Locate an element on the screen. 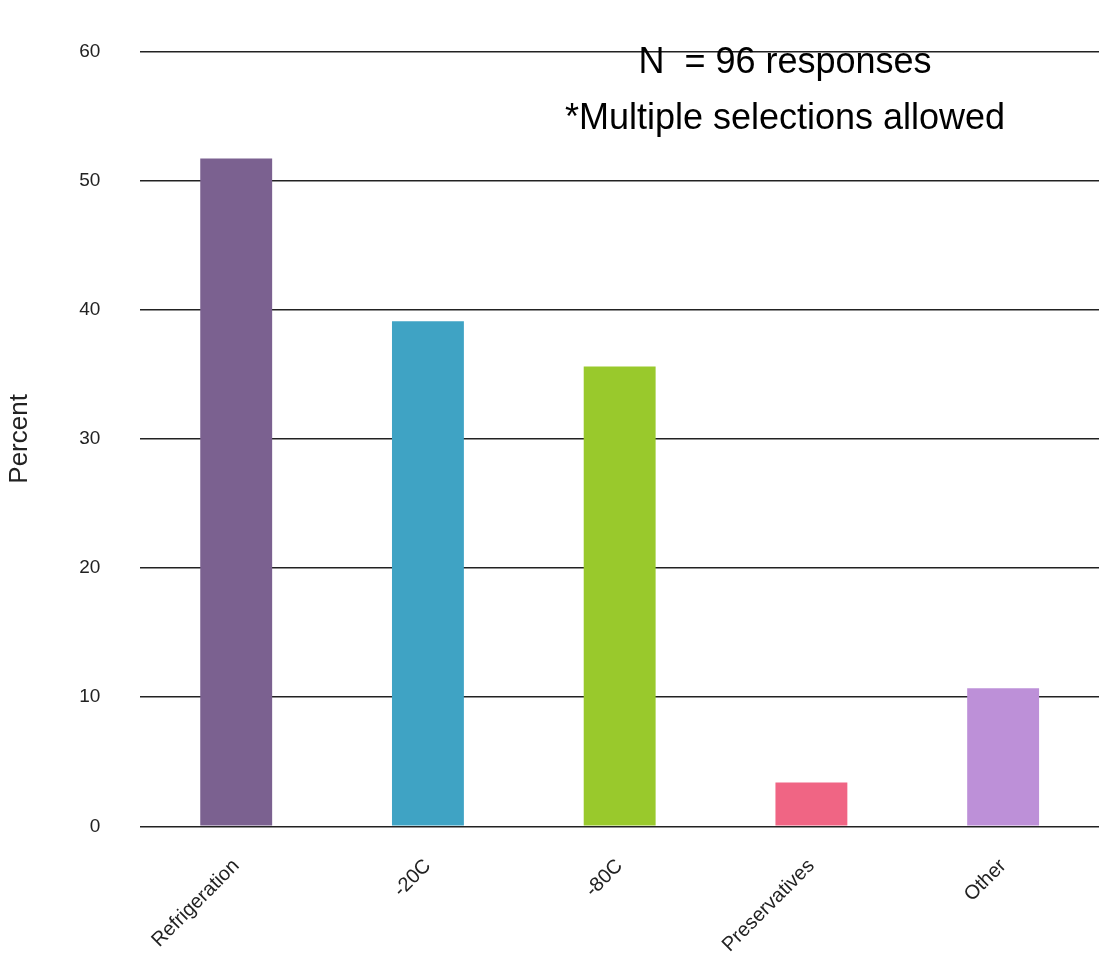 This screenshot has height=960, width=1107. annotation: N = 96 responses is located at coordinates (785, 60).